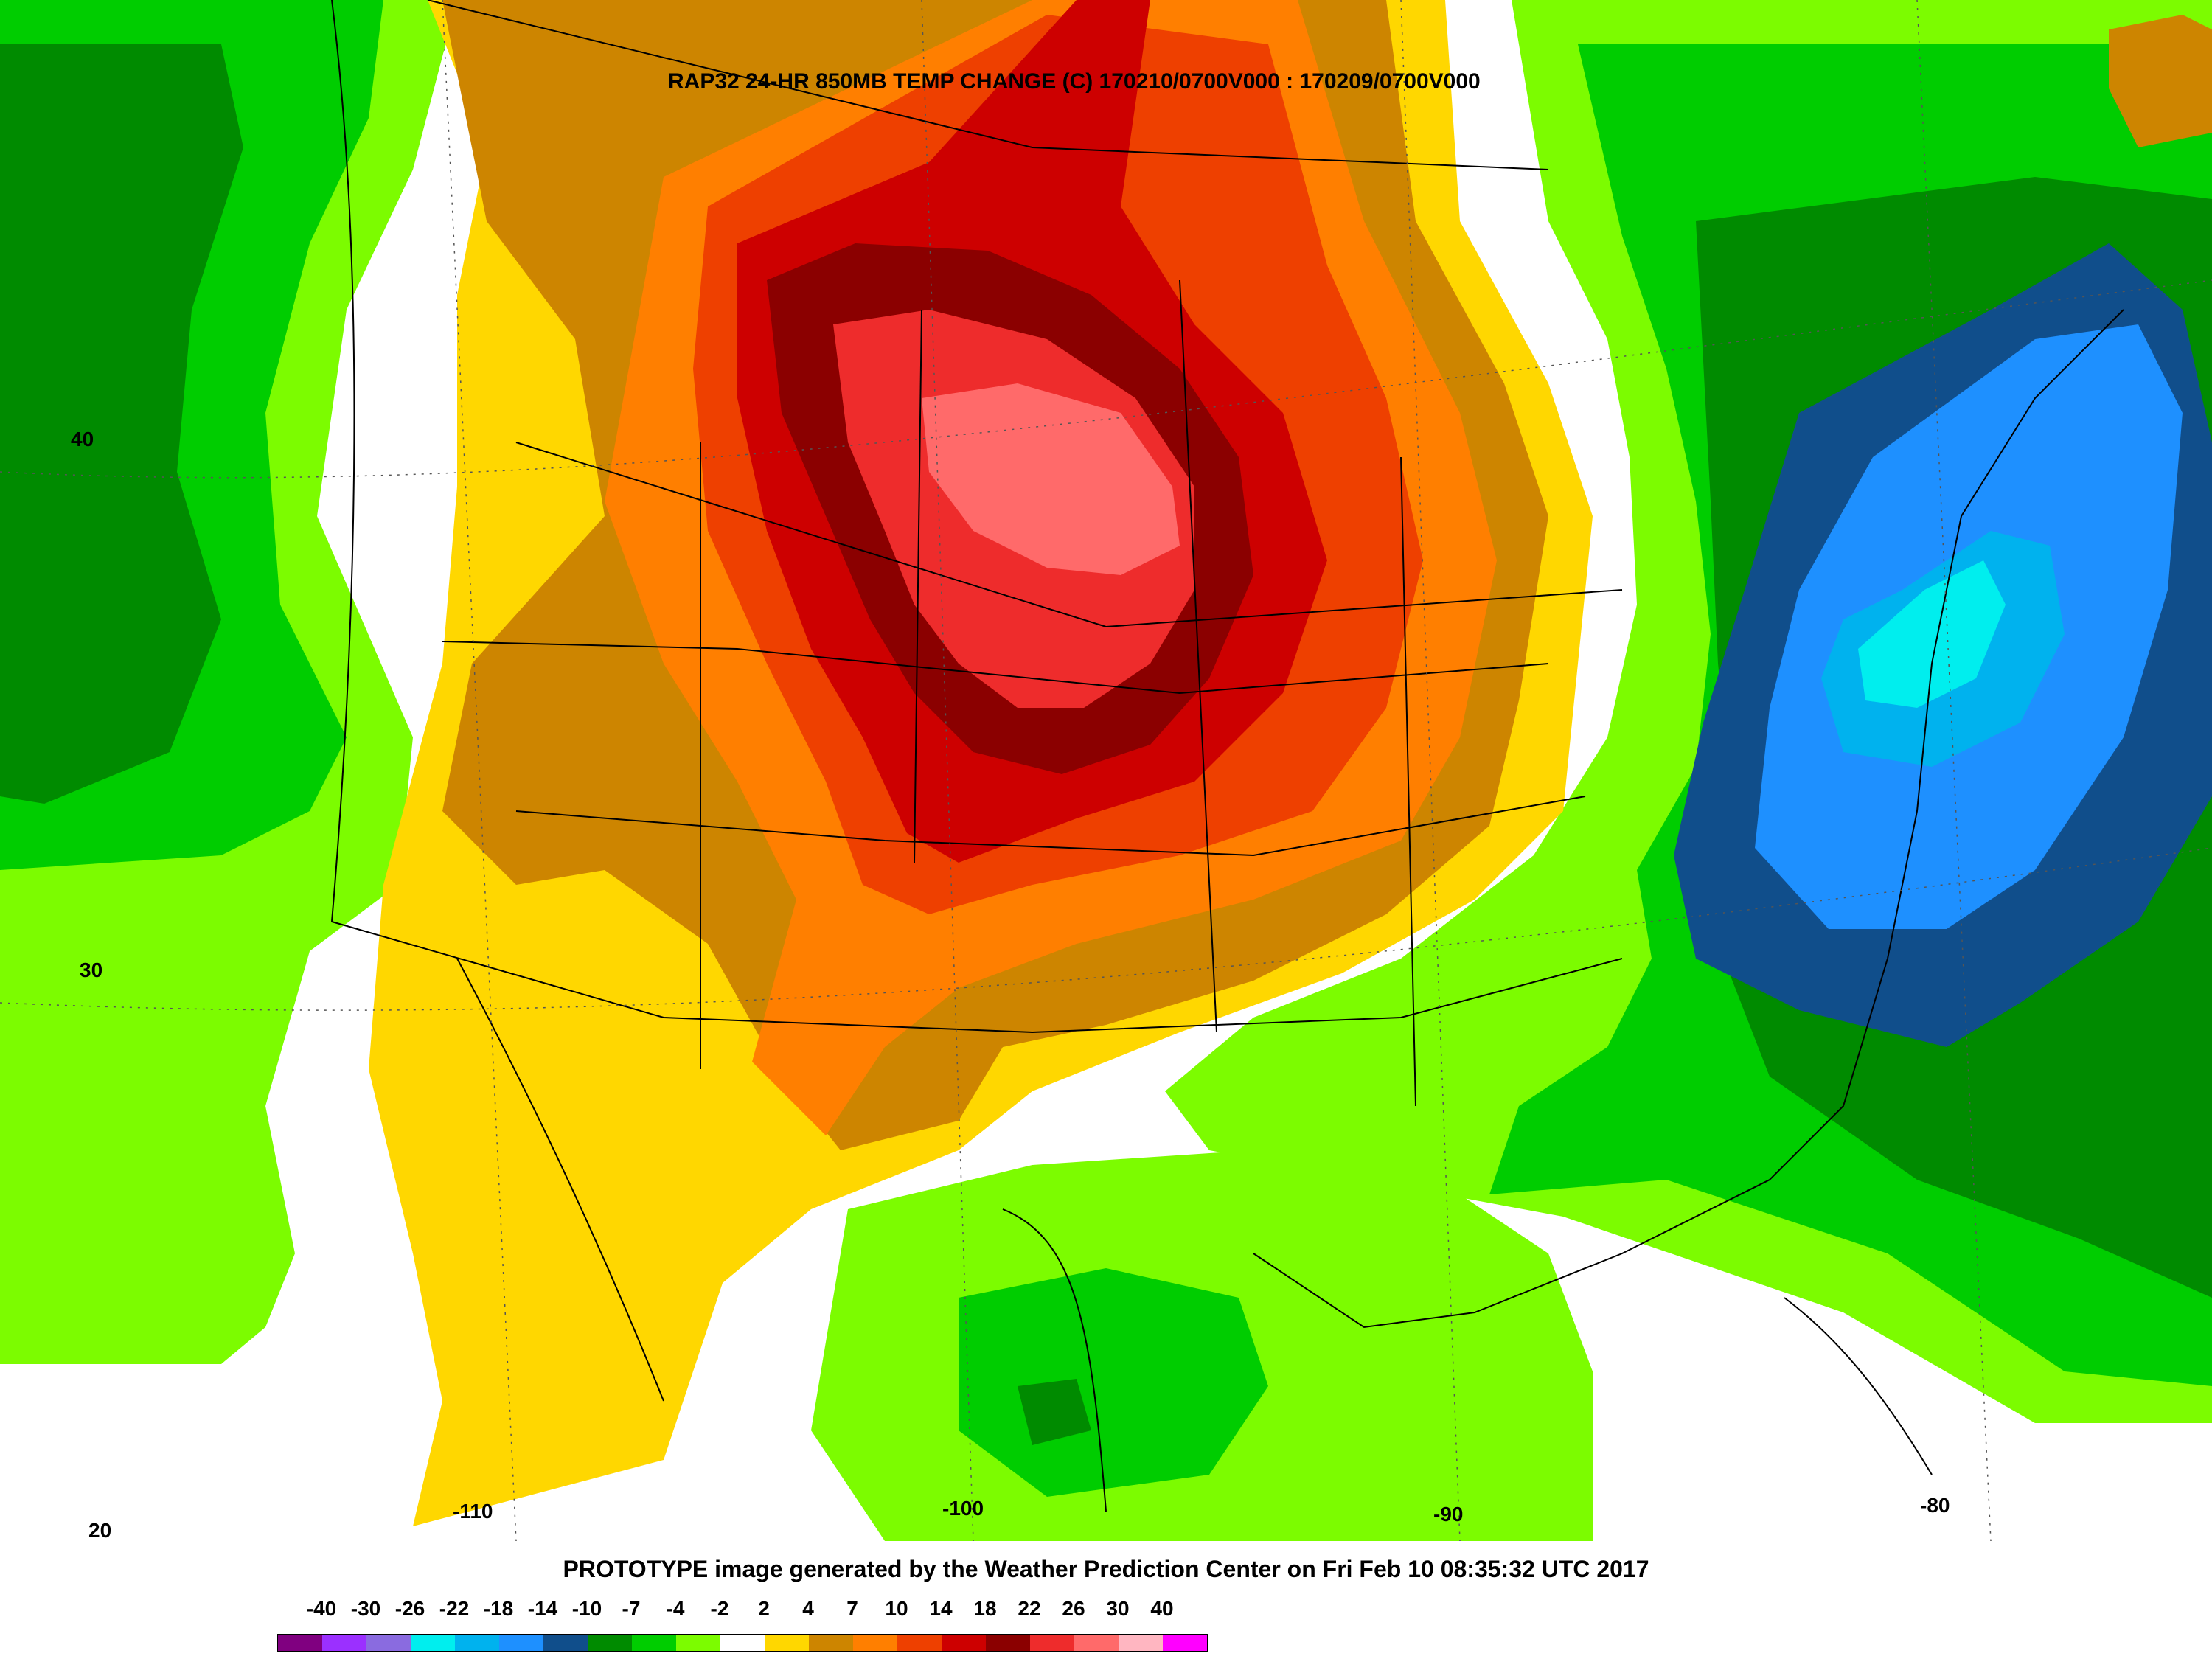 This screenshot has height=1659, width=2212. Describe the element at coordinates (941, 1608) in the screenshot. I see `legend-tick-label: 14` at that location.